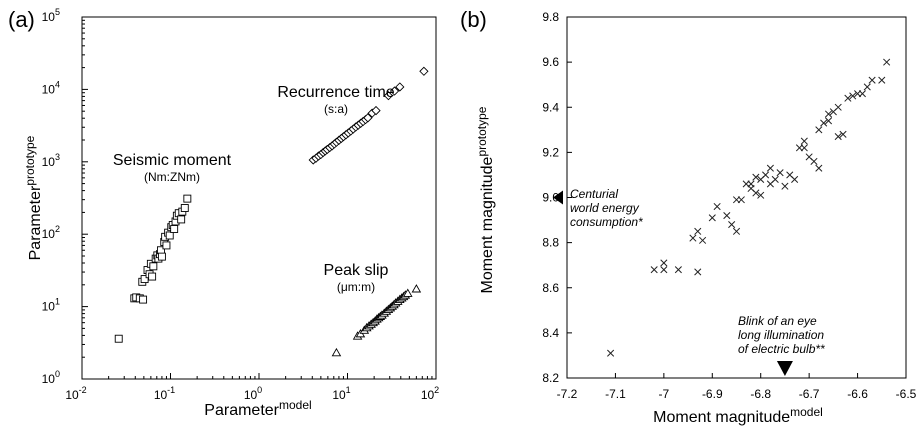 The height and width of the screenshot is (437, 919). What do you see at coordinates (809, 394) in the screenshot?
I see `panel-b-x-tick-label: -6.7` at bounding box center [809, 394].